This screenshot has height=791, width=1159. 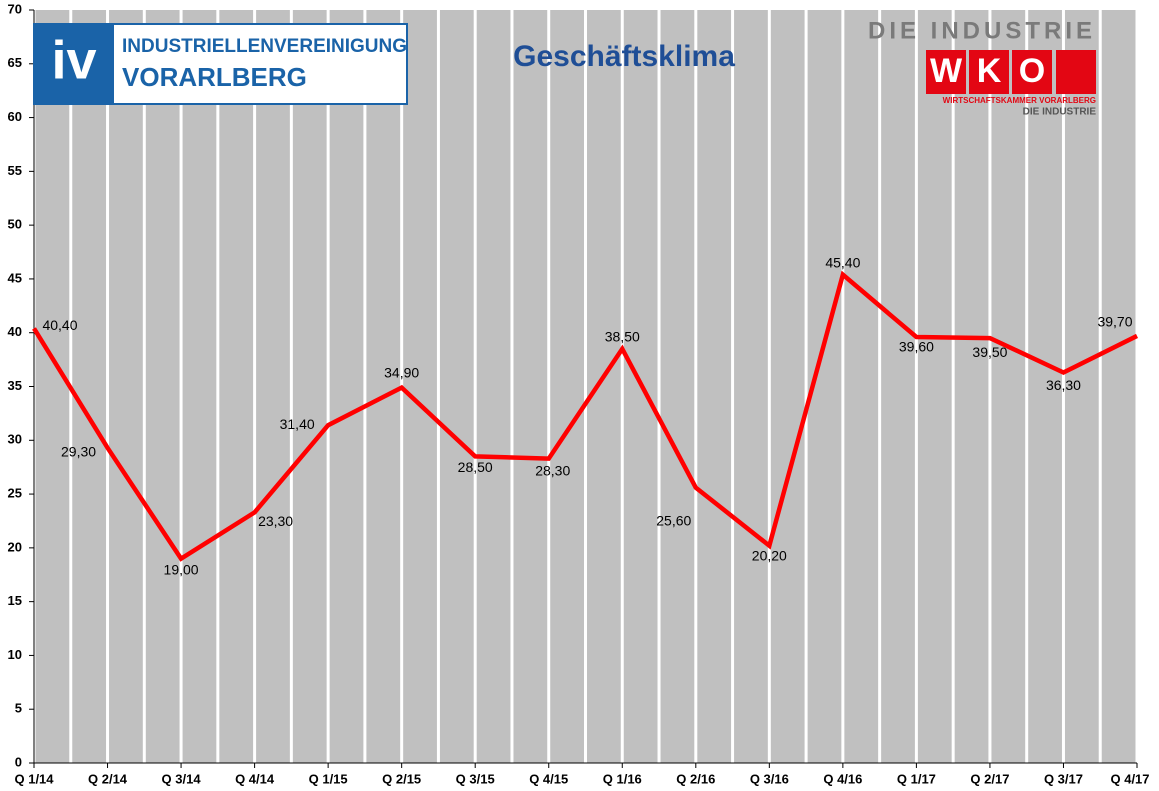 What do you see at coordinates (842, 262) in the screenshot?
I see `data-label: 45,40` at bounding box center [842, 262].